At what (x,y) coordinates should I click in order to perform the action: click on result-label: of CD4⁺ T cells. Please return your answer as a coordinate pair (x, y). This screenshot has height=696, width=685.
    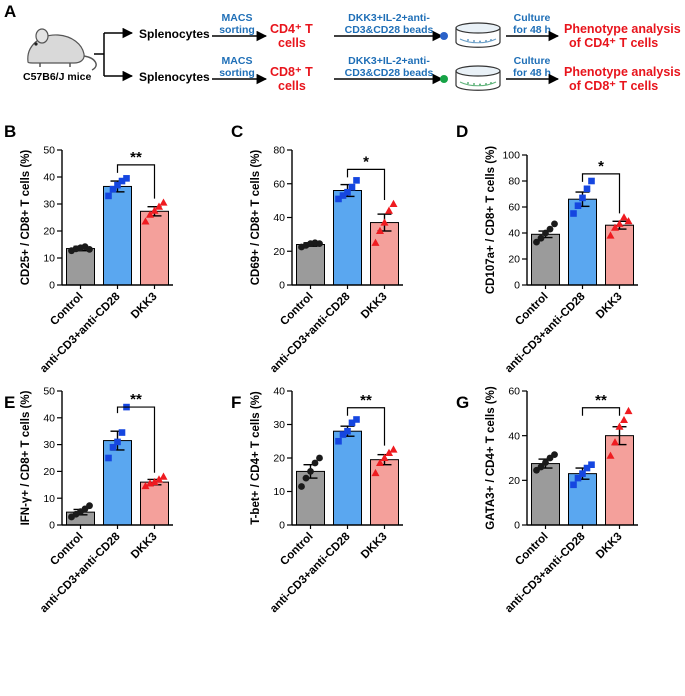
    Looking at the image, I should click on (613, 43).